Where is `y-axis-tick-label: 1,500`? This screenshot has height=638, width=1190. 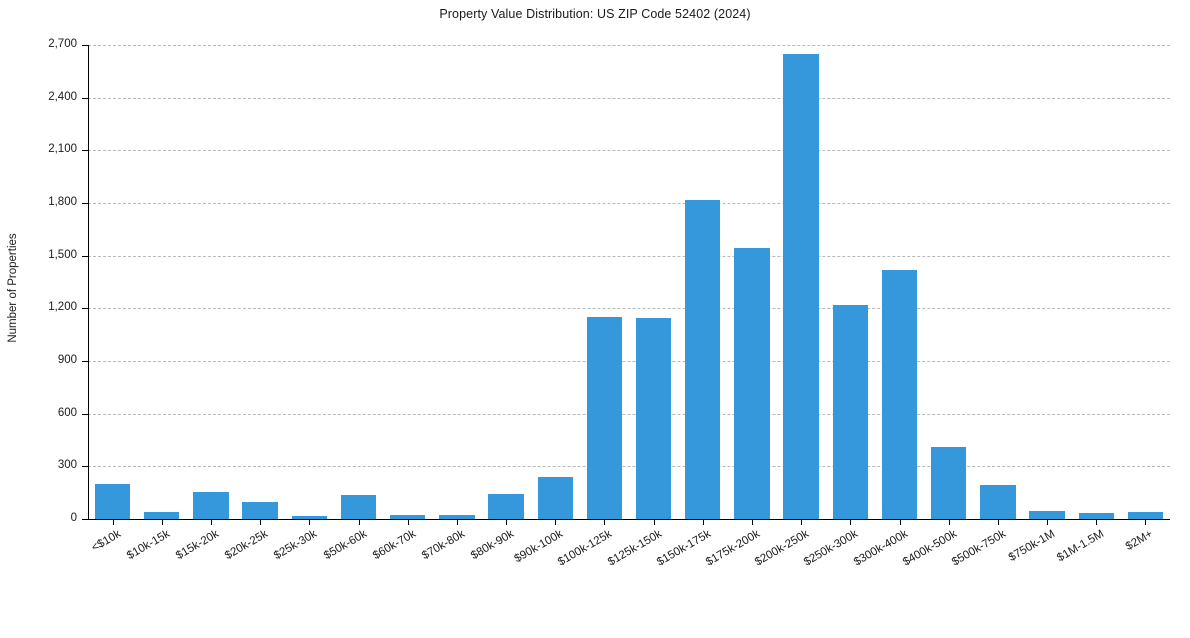
y-axis-tick-label: 1,500 is located at coordinates (62, 254).